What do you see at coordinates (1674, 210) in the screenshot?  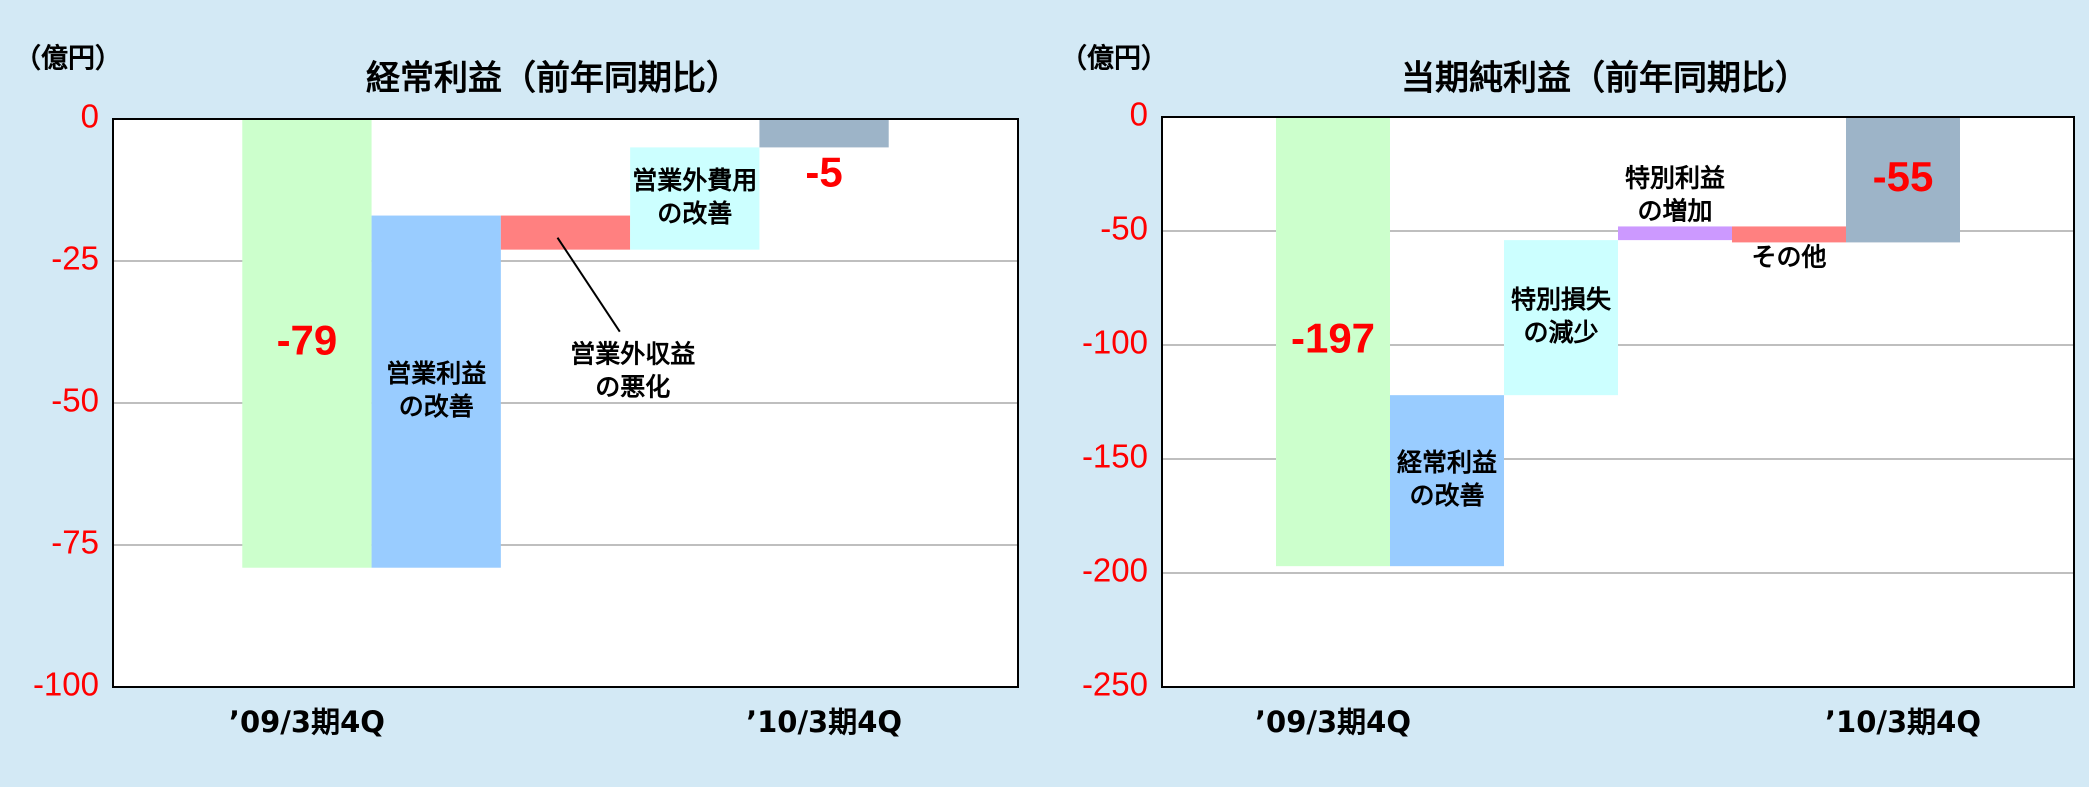 I see `bar-annotation: の増加` at bounding box center [1674, 210].